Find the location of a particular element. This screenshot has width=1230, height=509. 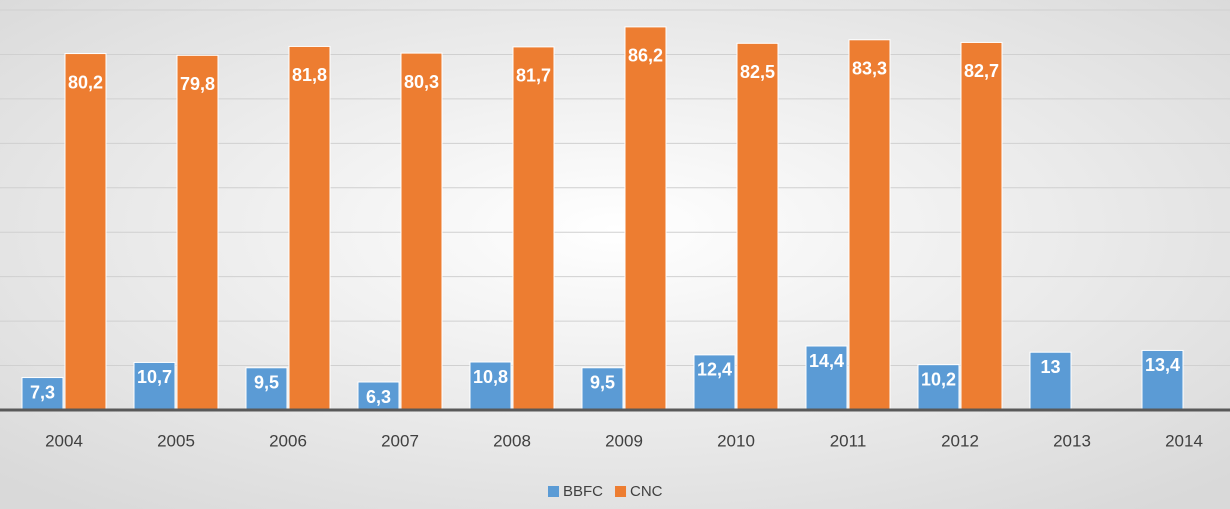

x-tick-label: 2014 is located at coordinates (1184, 440).